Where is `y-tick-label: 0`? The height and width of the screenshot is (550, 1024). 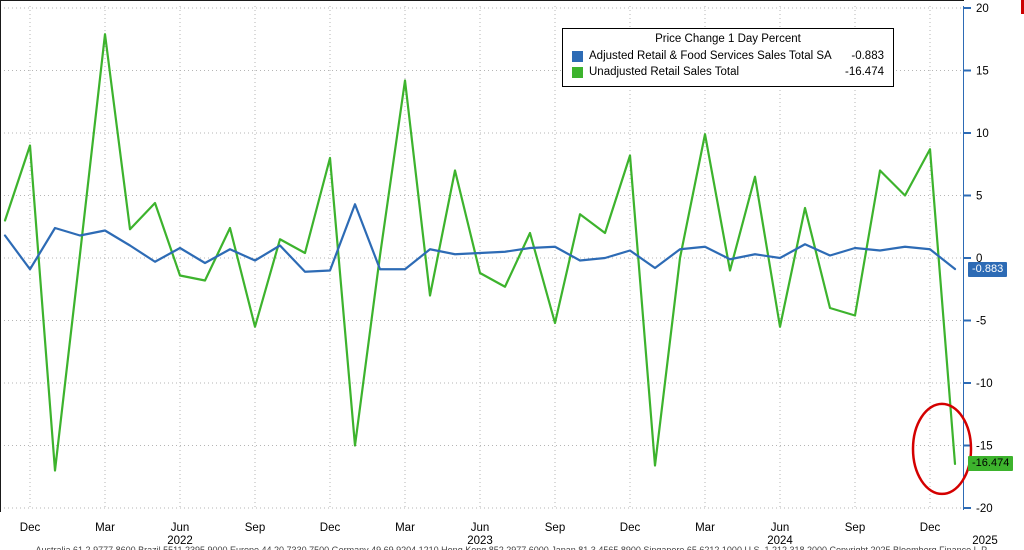
y-tick-label: 0 is located at coordinates (979, 259).